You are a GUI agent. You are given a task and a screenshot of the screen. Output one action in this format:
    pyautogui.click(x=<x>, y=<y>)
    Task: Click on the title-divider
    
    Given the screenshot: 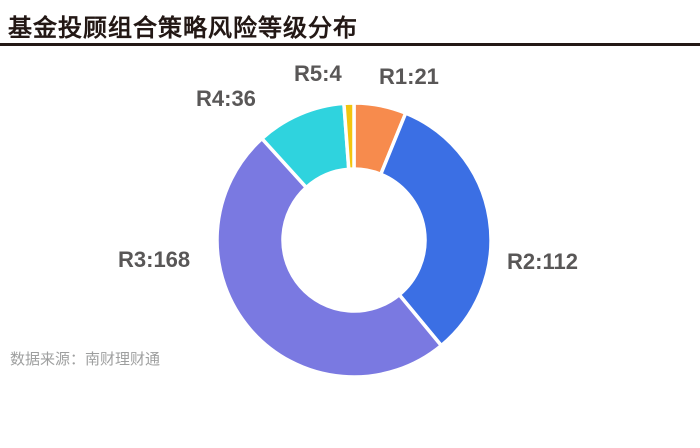 What is the action you would take?
    pyautogui.click(x=350, y=44)
    